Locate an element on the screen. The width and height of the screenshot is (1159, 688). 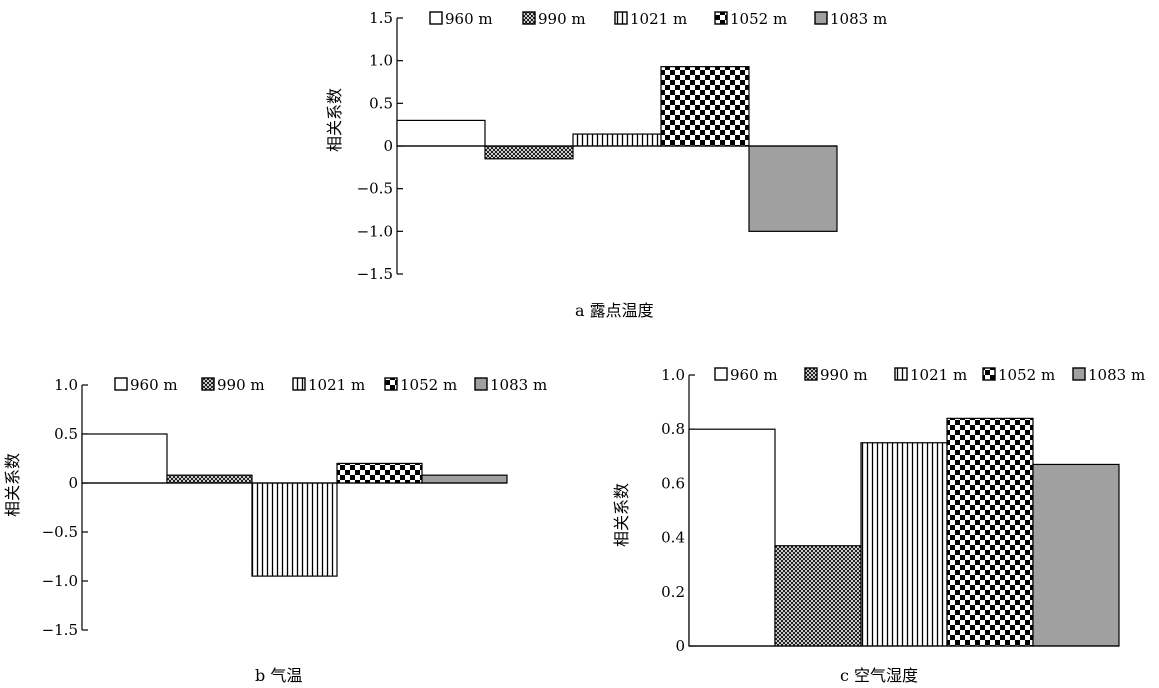
y-tick-label: 0.8 is located at coordinates (673, 429).